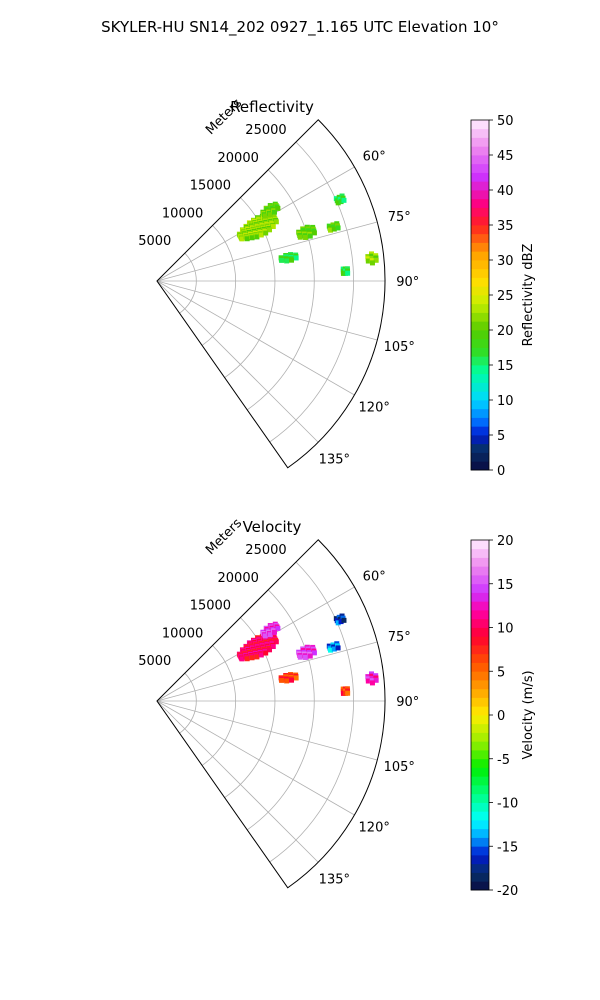 This screenshot has width=600, height=1000. Describe the element at coordinates (399, 767) in the screenshot. I see `azimuth-tick-label: 105°` at that location.